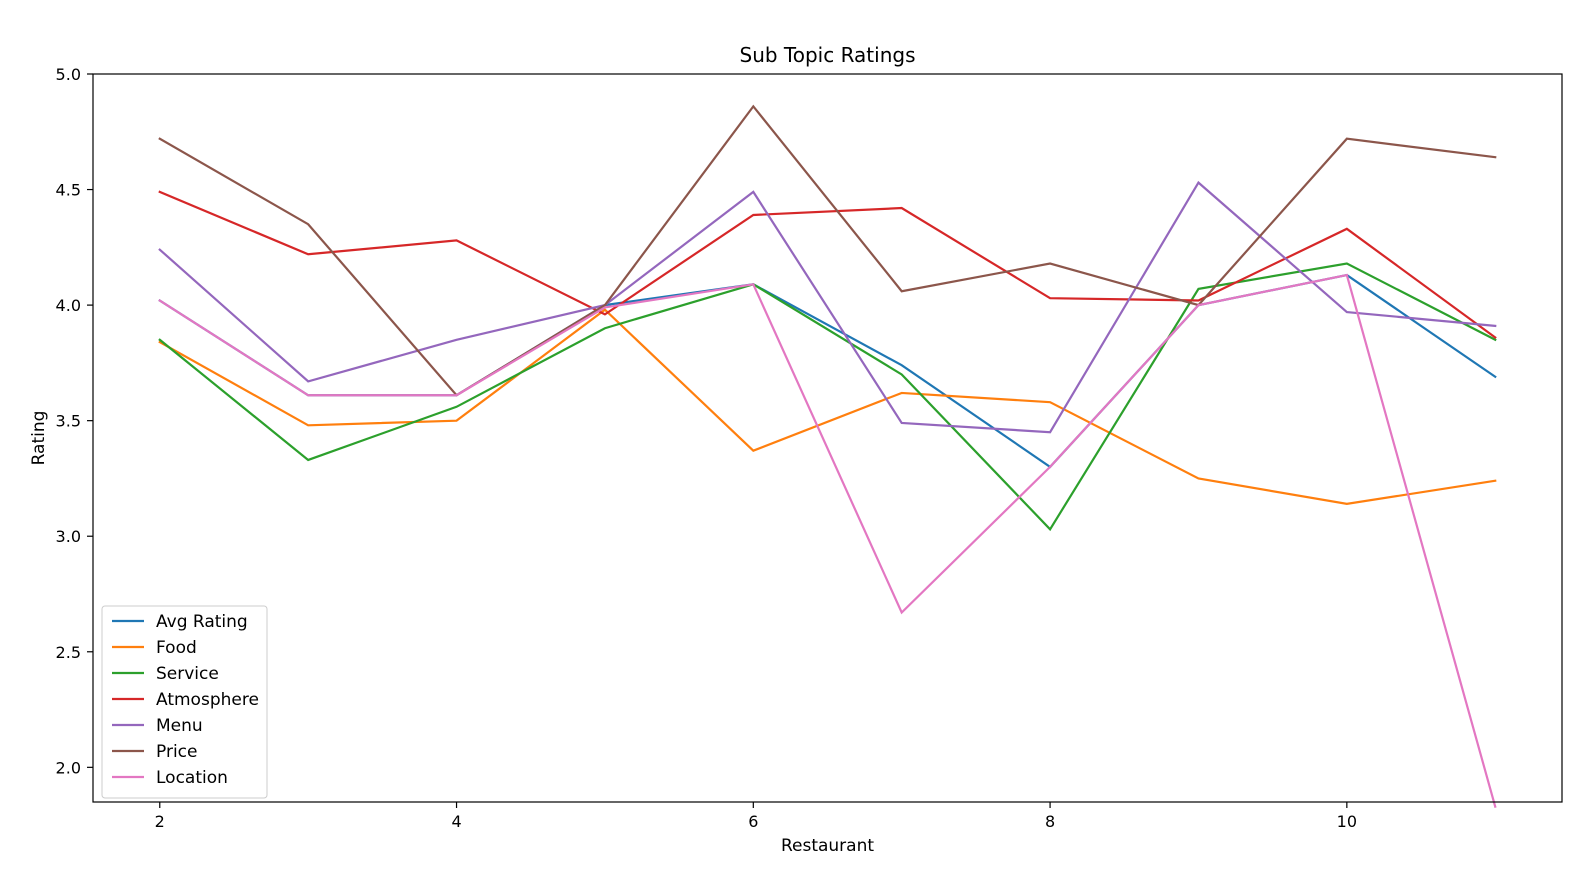  Describe the element at coordinates (179, 726) in the screenshot. I see `legend-label: Menu` at that location.